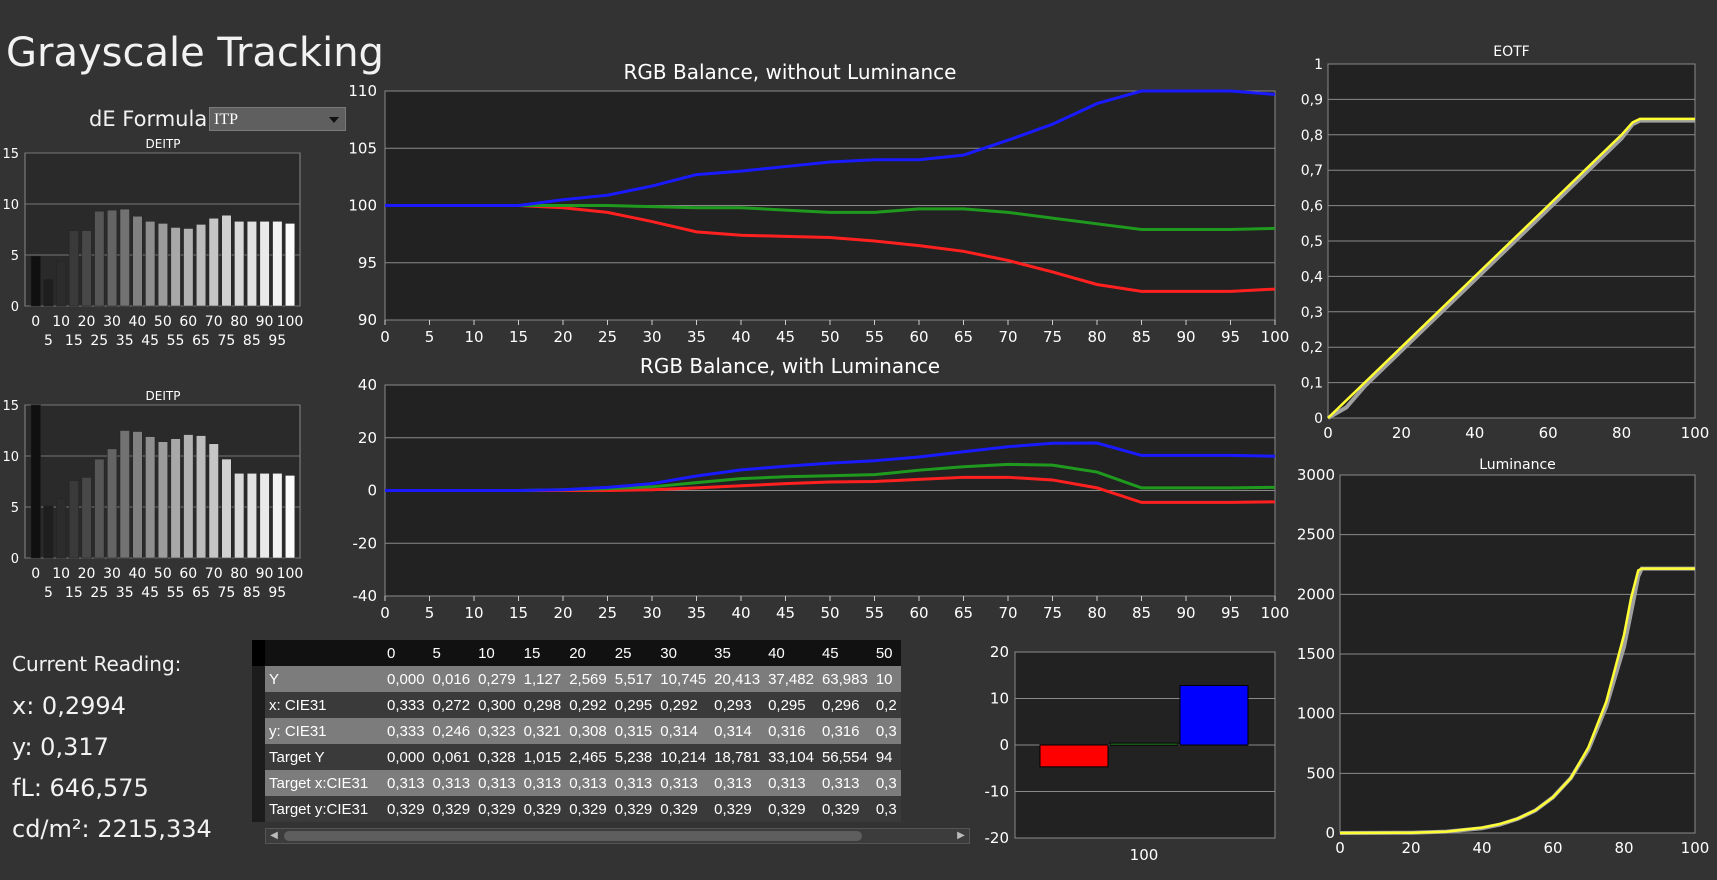  Describe the element at coordinates (588, 705) in the screenshot. I see `table-cell: 0,292` at that location.